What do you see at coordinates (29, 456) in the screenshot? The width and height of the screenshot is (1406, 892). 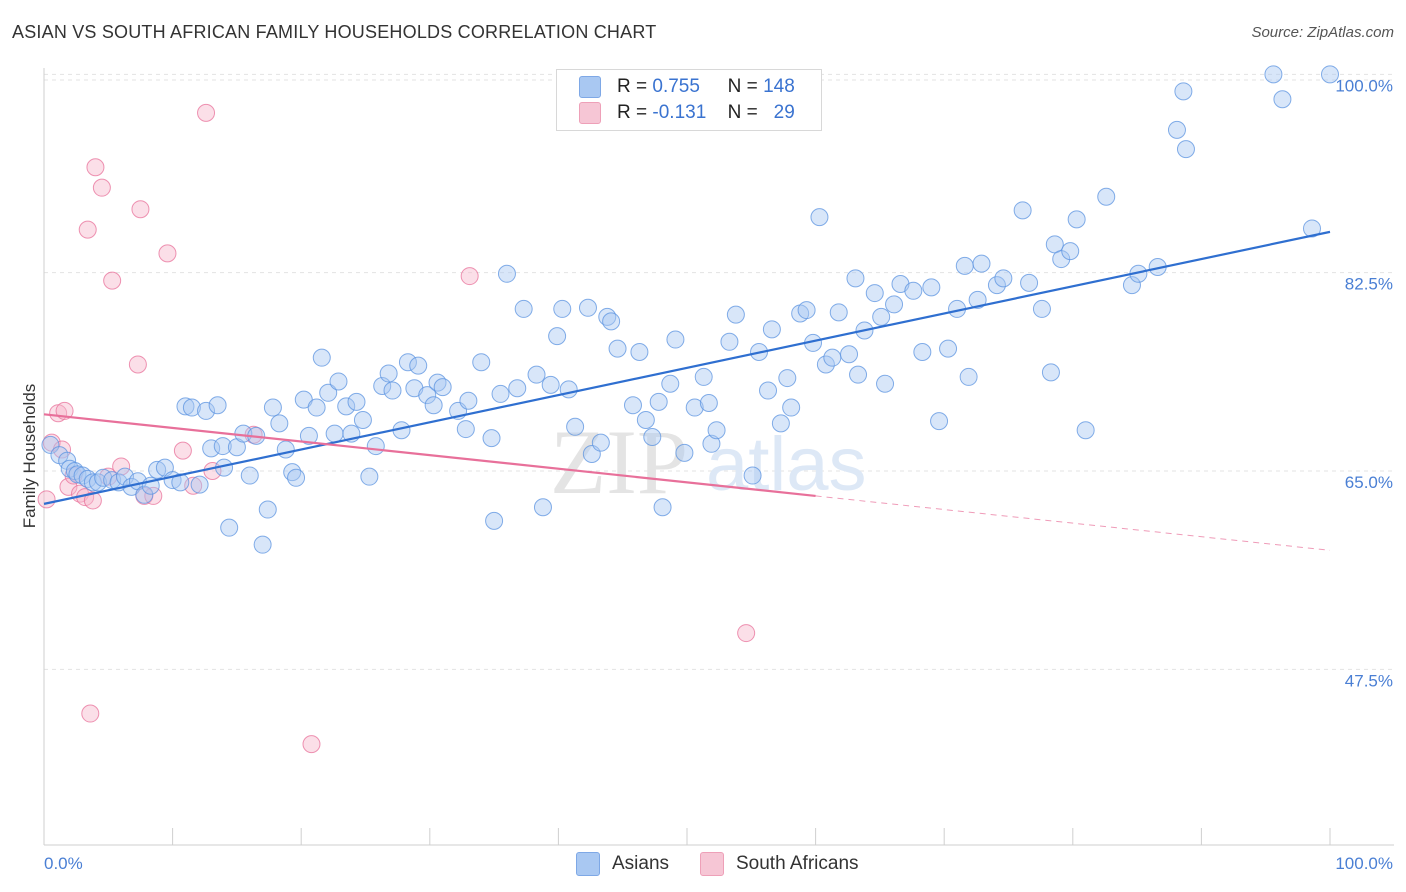 I see `y-axis-label: Family Households` at bounding box center [29, 456].